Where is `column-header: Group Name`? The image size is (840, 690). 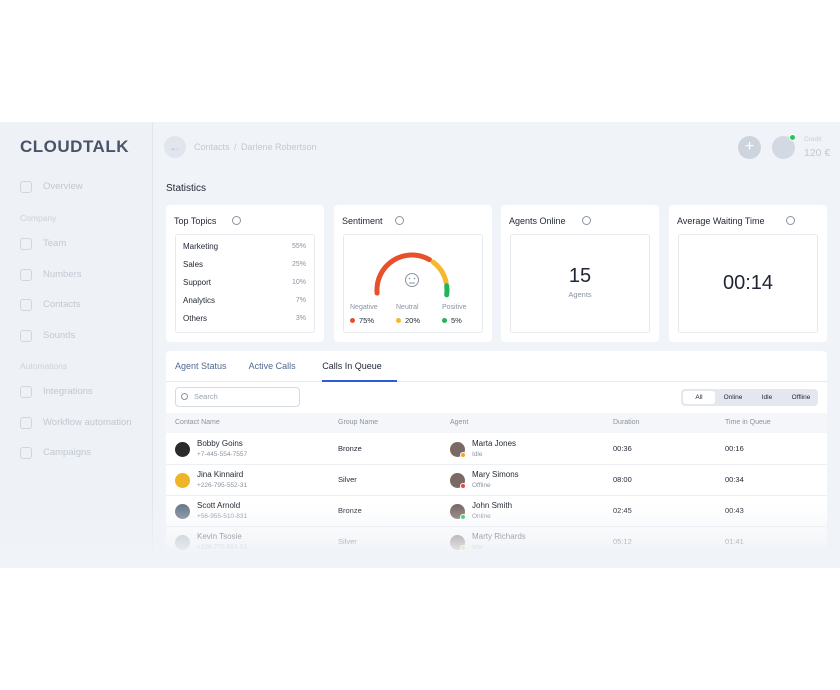
column-header: Group Name is located at coordinates (358, 422).